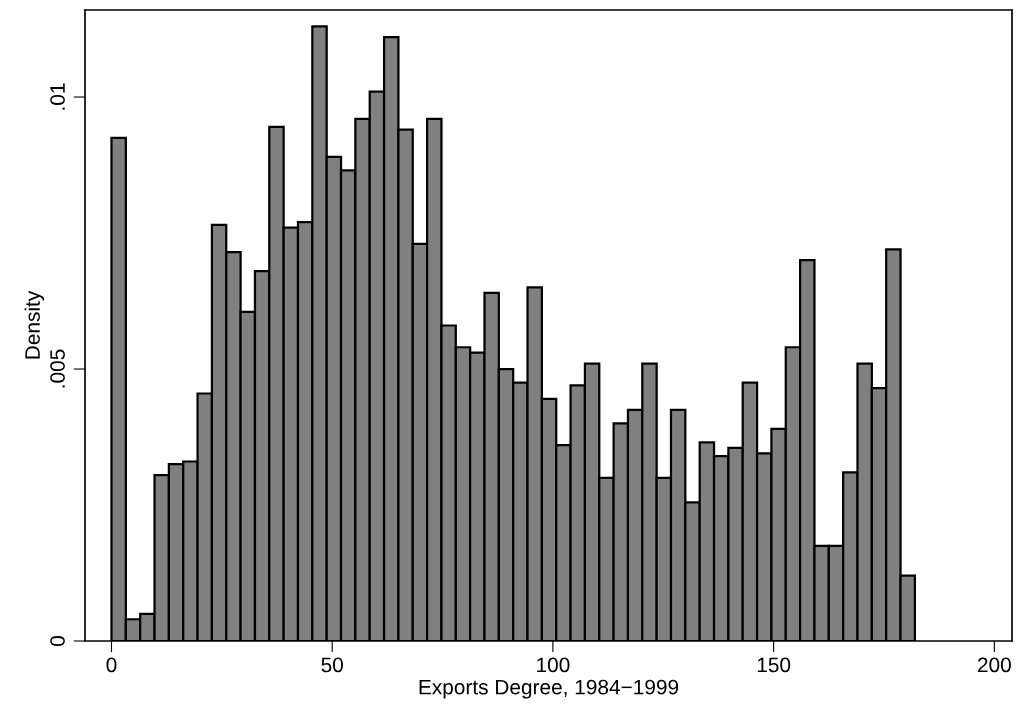 The image size is (1024, 725). I want to click on y-tick-label: 0, so click(57, 641).